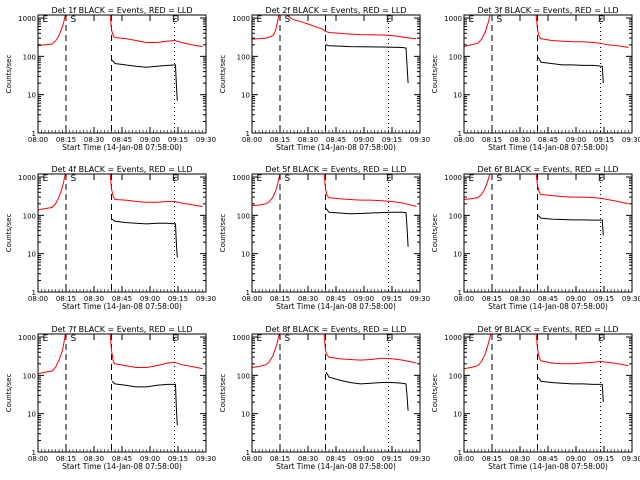 The image size is (640, 480). Describe the element at coordinates (335, 329) in the screenshot. I see `chart-title: Det 8f BLACK = Events, RED = LLD` at that location.